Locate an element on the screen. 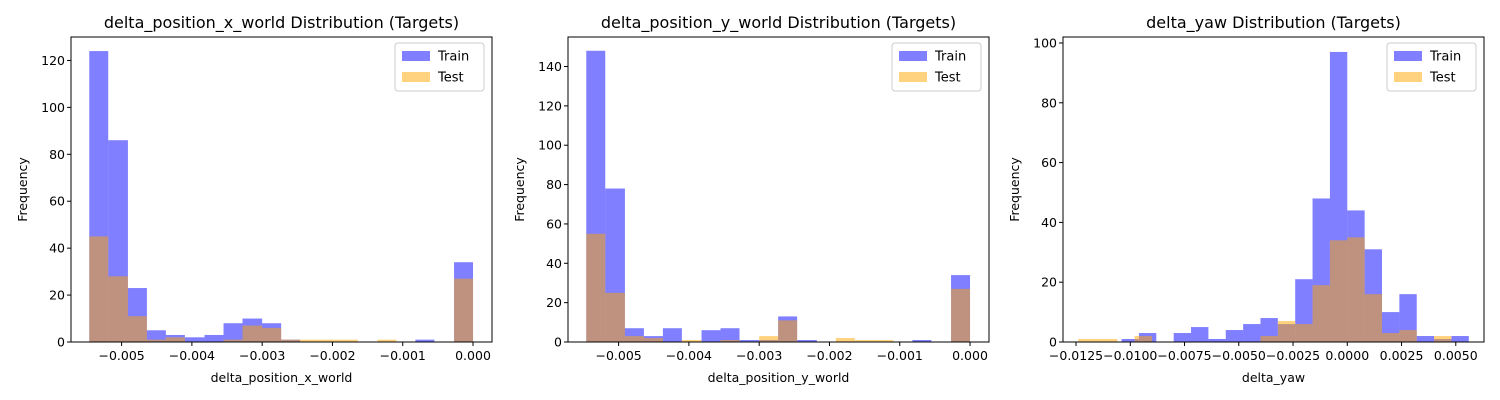 This screenshot has width=1500, height=400. y-axis-label: Frequency is located at coordinates (1014, 189).